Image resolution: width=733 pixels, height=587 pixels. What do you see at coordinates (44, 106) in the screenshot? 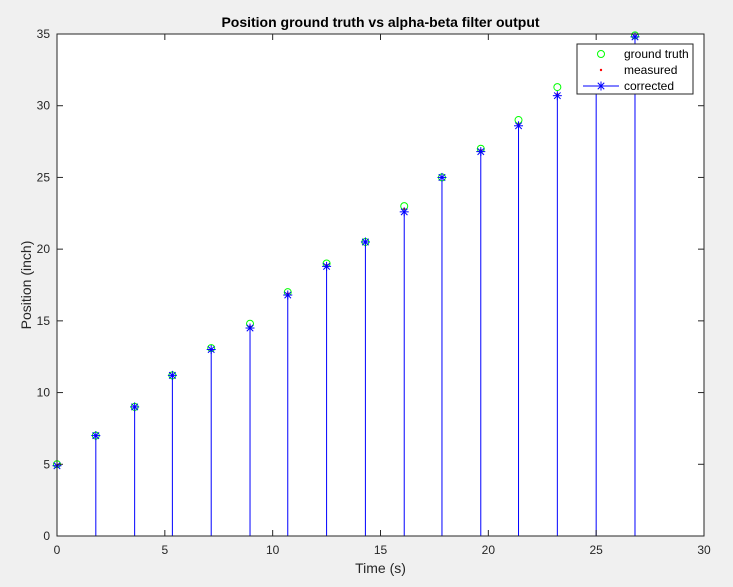
I see `y-tick-label: 30` at bounding box center [44, 106].